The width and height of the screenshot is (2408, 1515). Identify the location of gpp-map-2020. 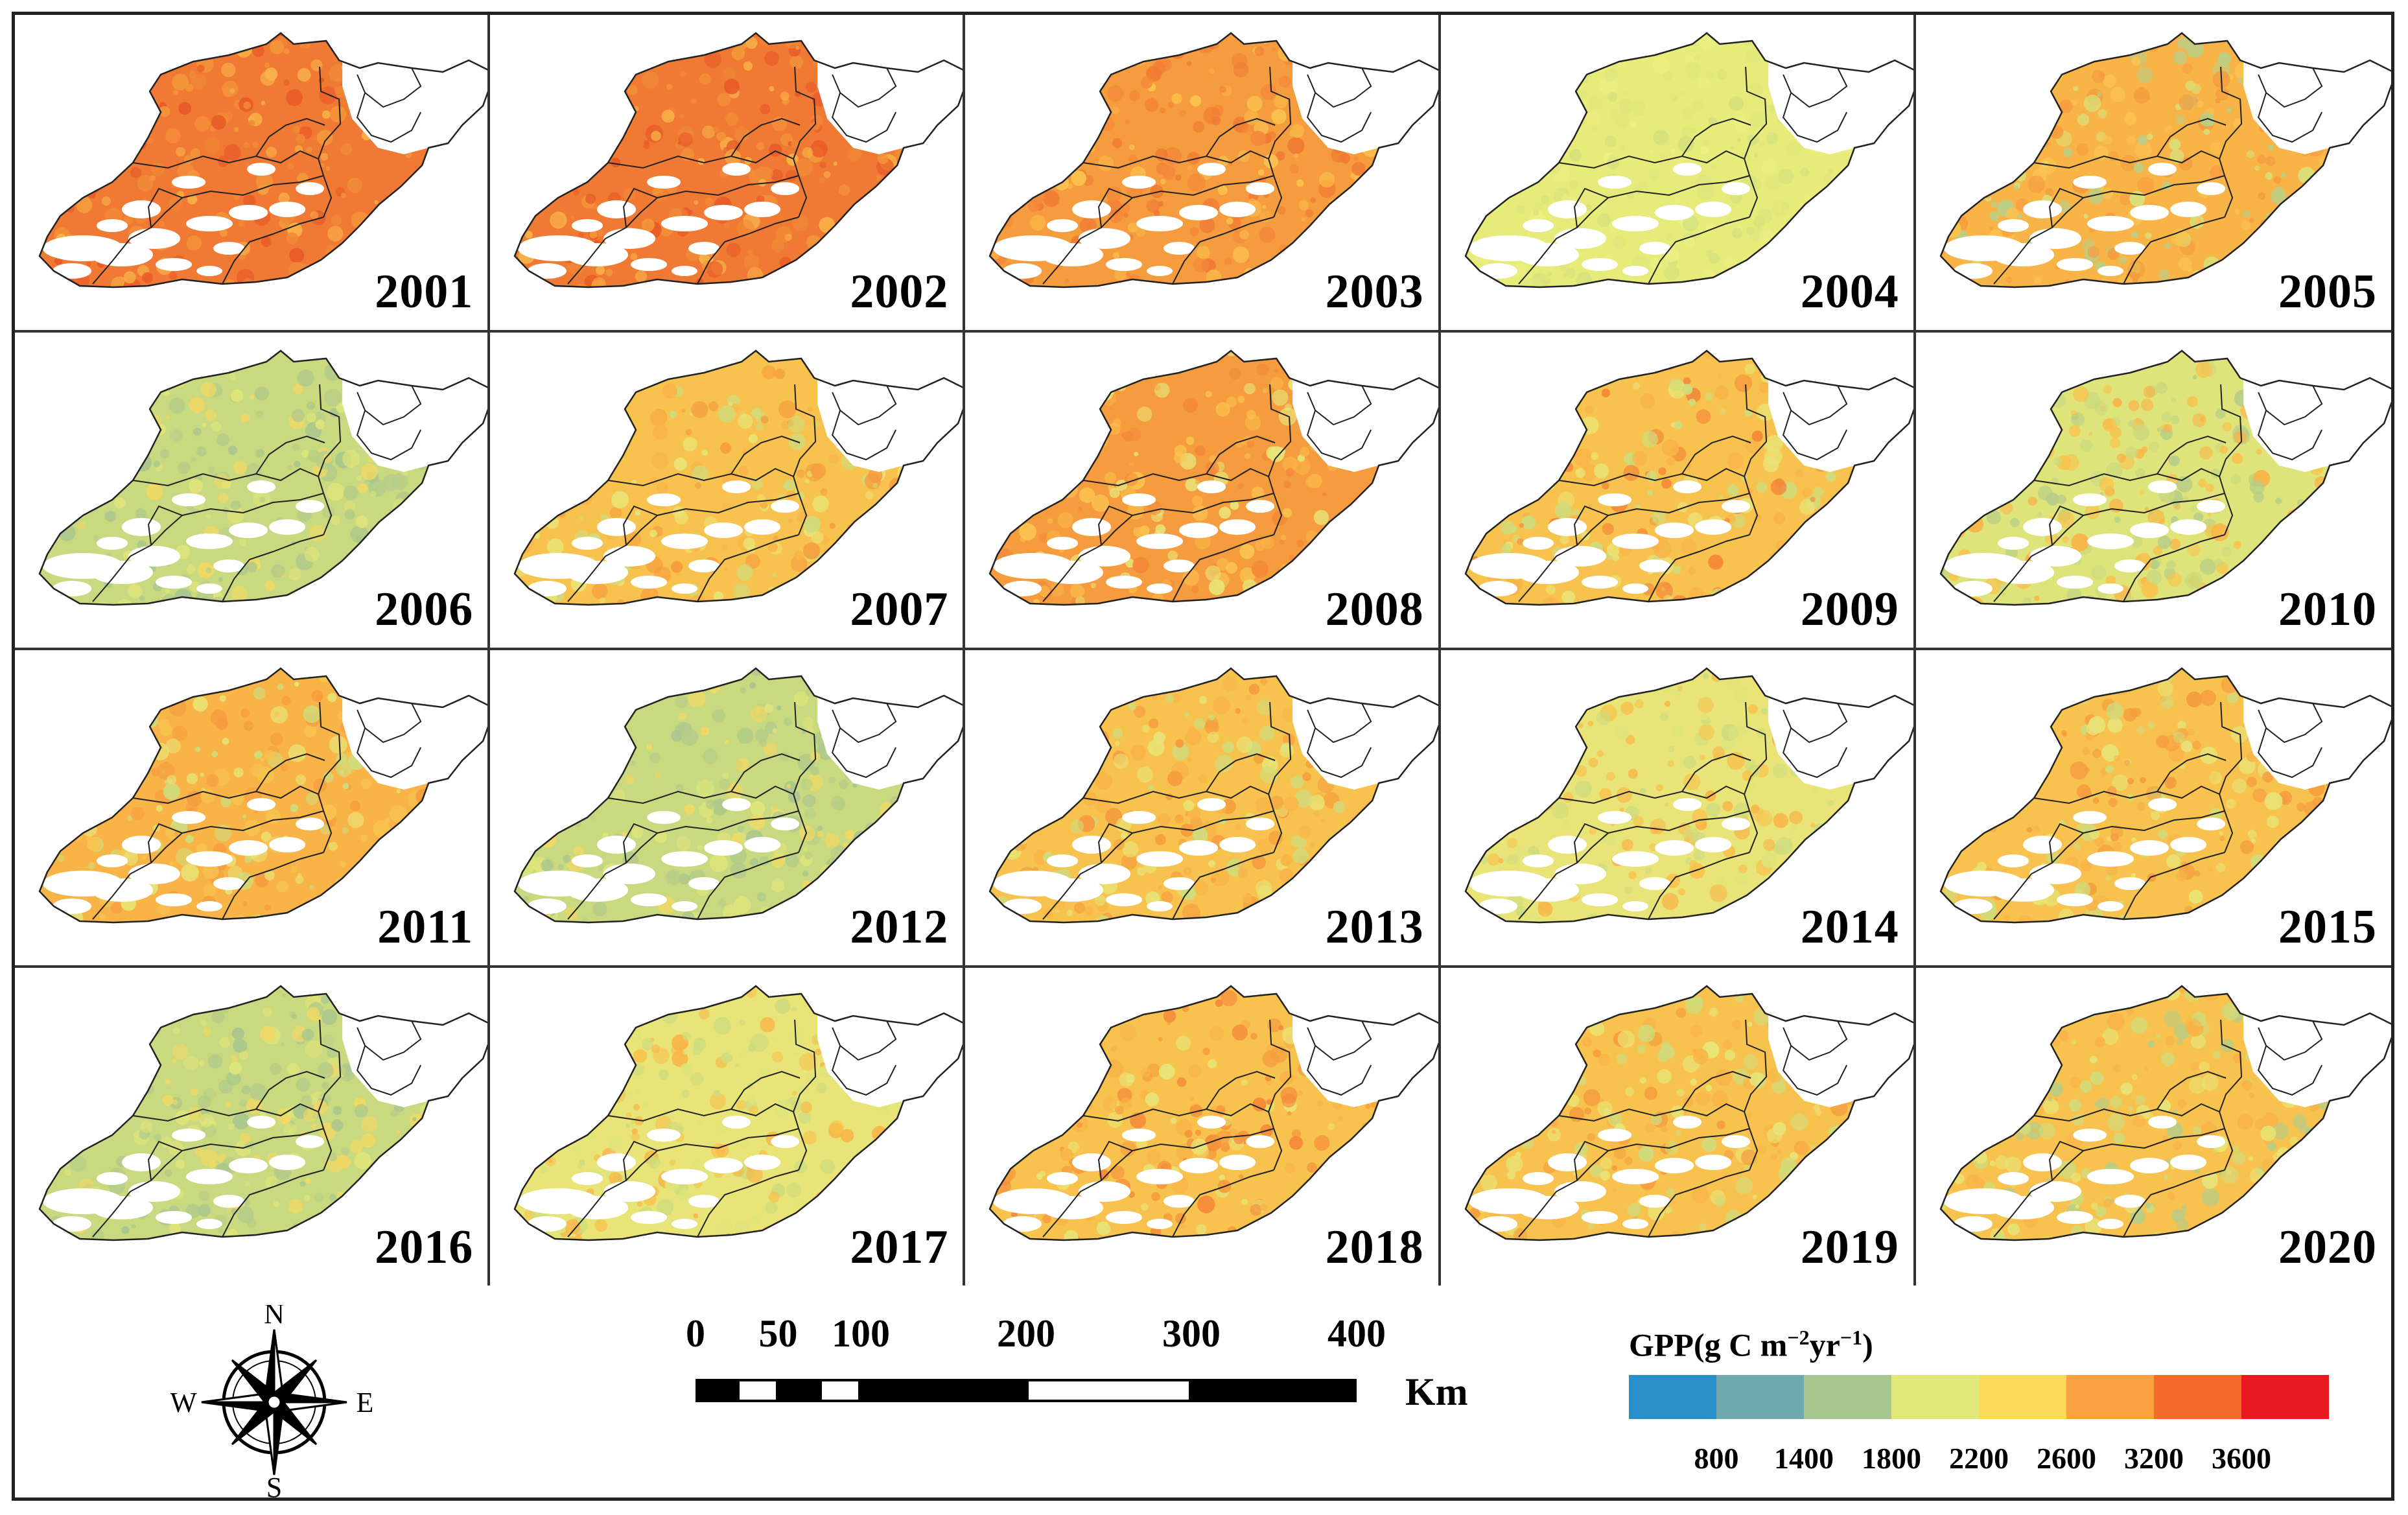
(2165, 1113).